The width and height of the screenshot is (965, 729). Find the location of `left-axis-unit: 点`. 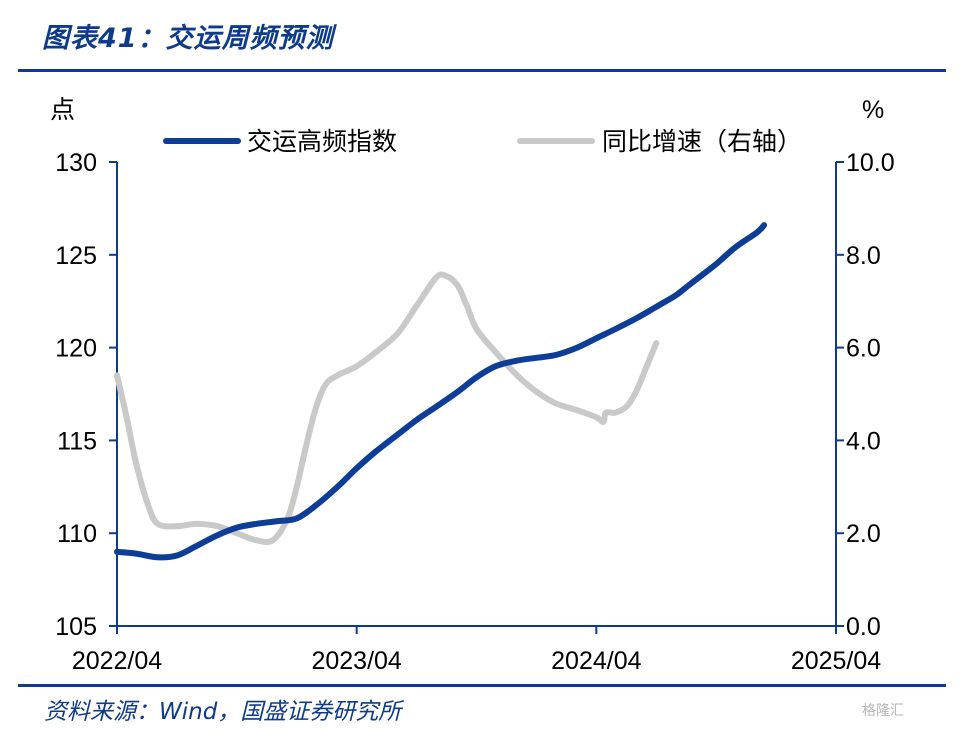

left-axis-unit: 点 is located at coordinates (62, 110).